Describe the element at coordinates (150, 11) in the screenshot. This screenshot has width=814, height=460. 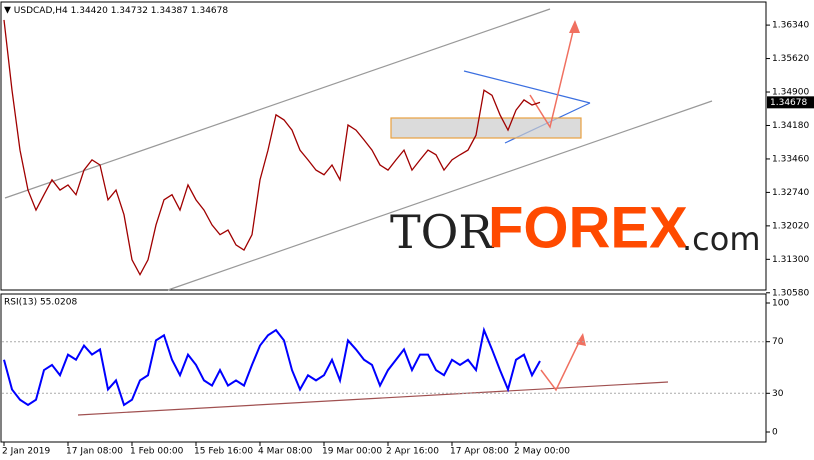
I see `ohlc: 1.34420 1.34732 1.34387 1.34678` at that location.